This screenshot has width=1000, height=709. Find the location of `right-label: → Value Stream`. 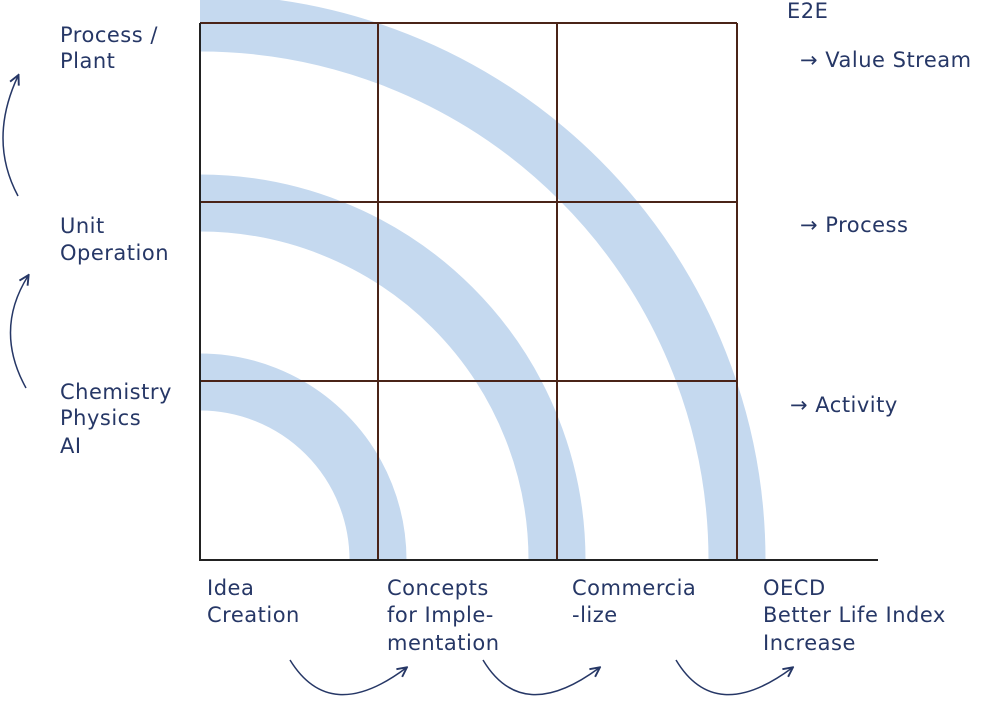

right-label: → Value Stream is located at coordinates (886, 60).